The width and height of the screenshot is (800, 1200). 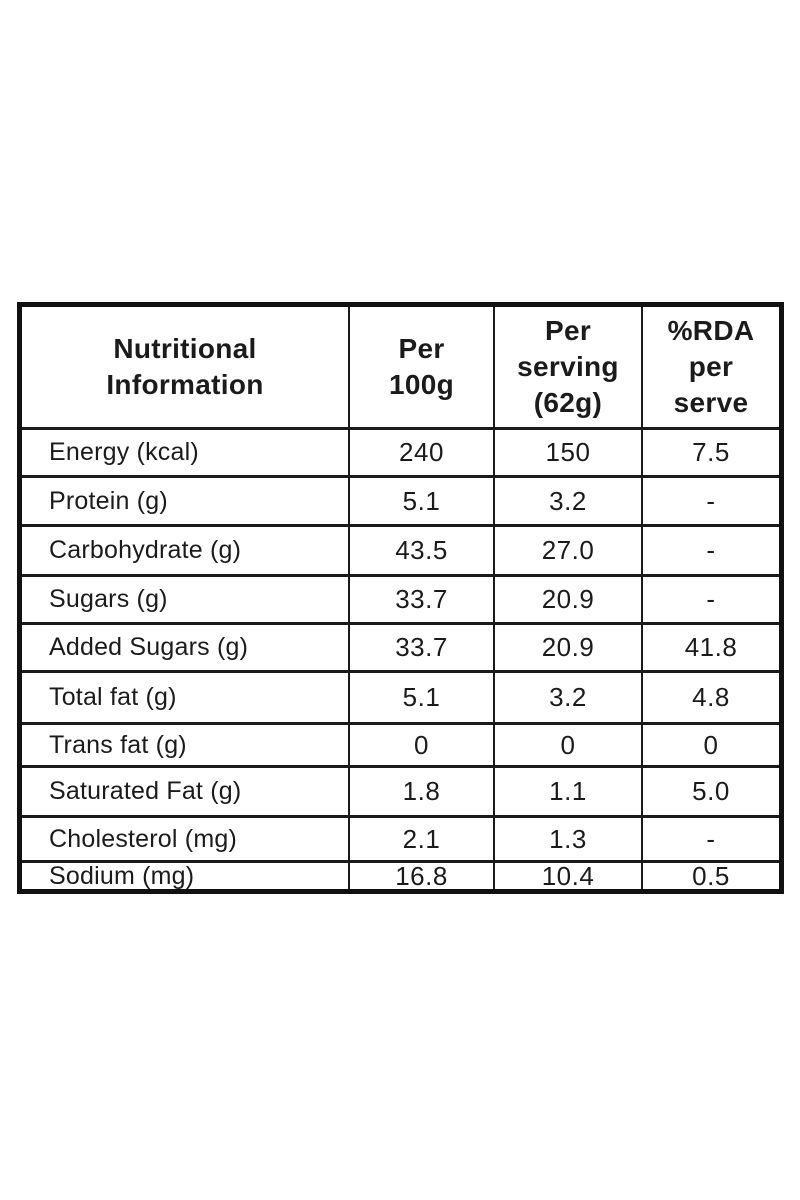 What do you see at coordinates (186, 549) in the screenshot?
I see `nutrient-label: Carbohydrate (g)` at bounding box center [186, 549].